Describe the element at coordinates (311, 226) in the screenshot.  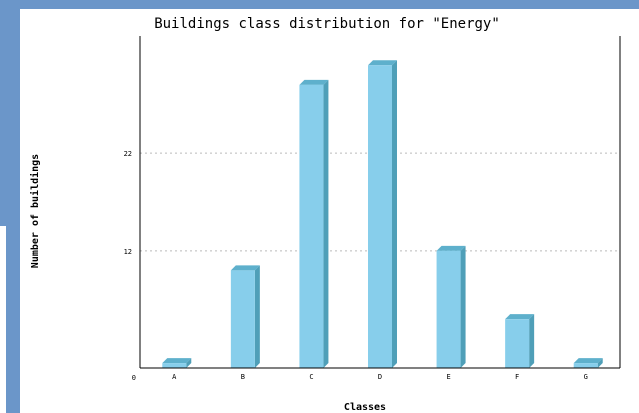
I see `bar-C` at that location.